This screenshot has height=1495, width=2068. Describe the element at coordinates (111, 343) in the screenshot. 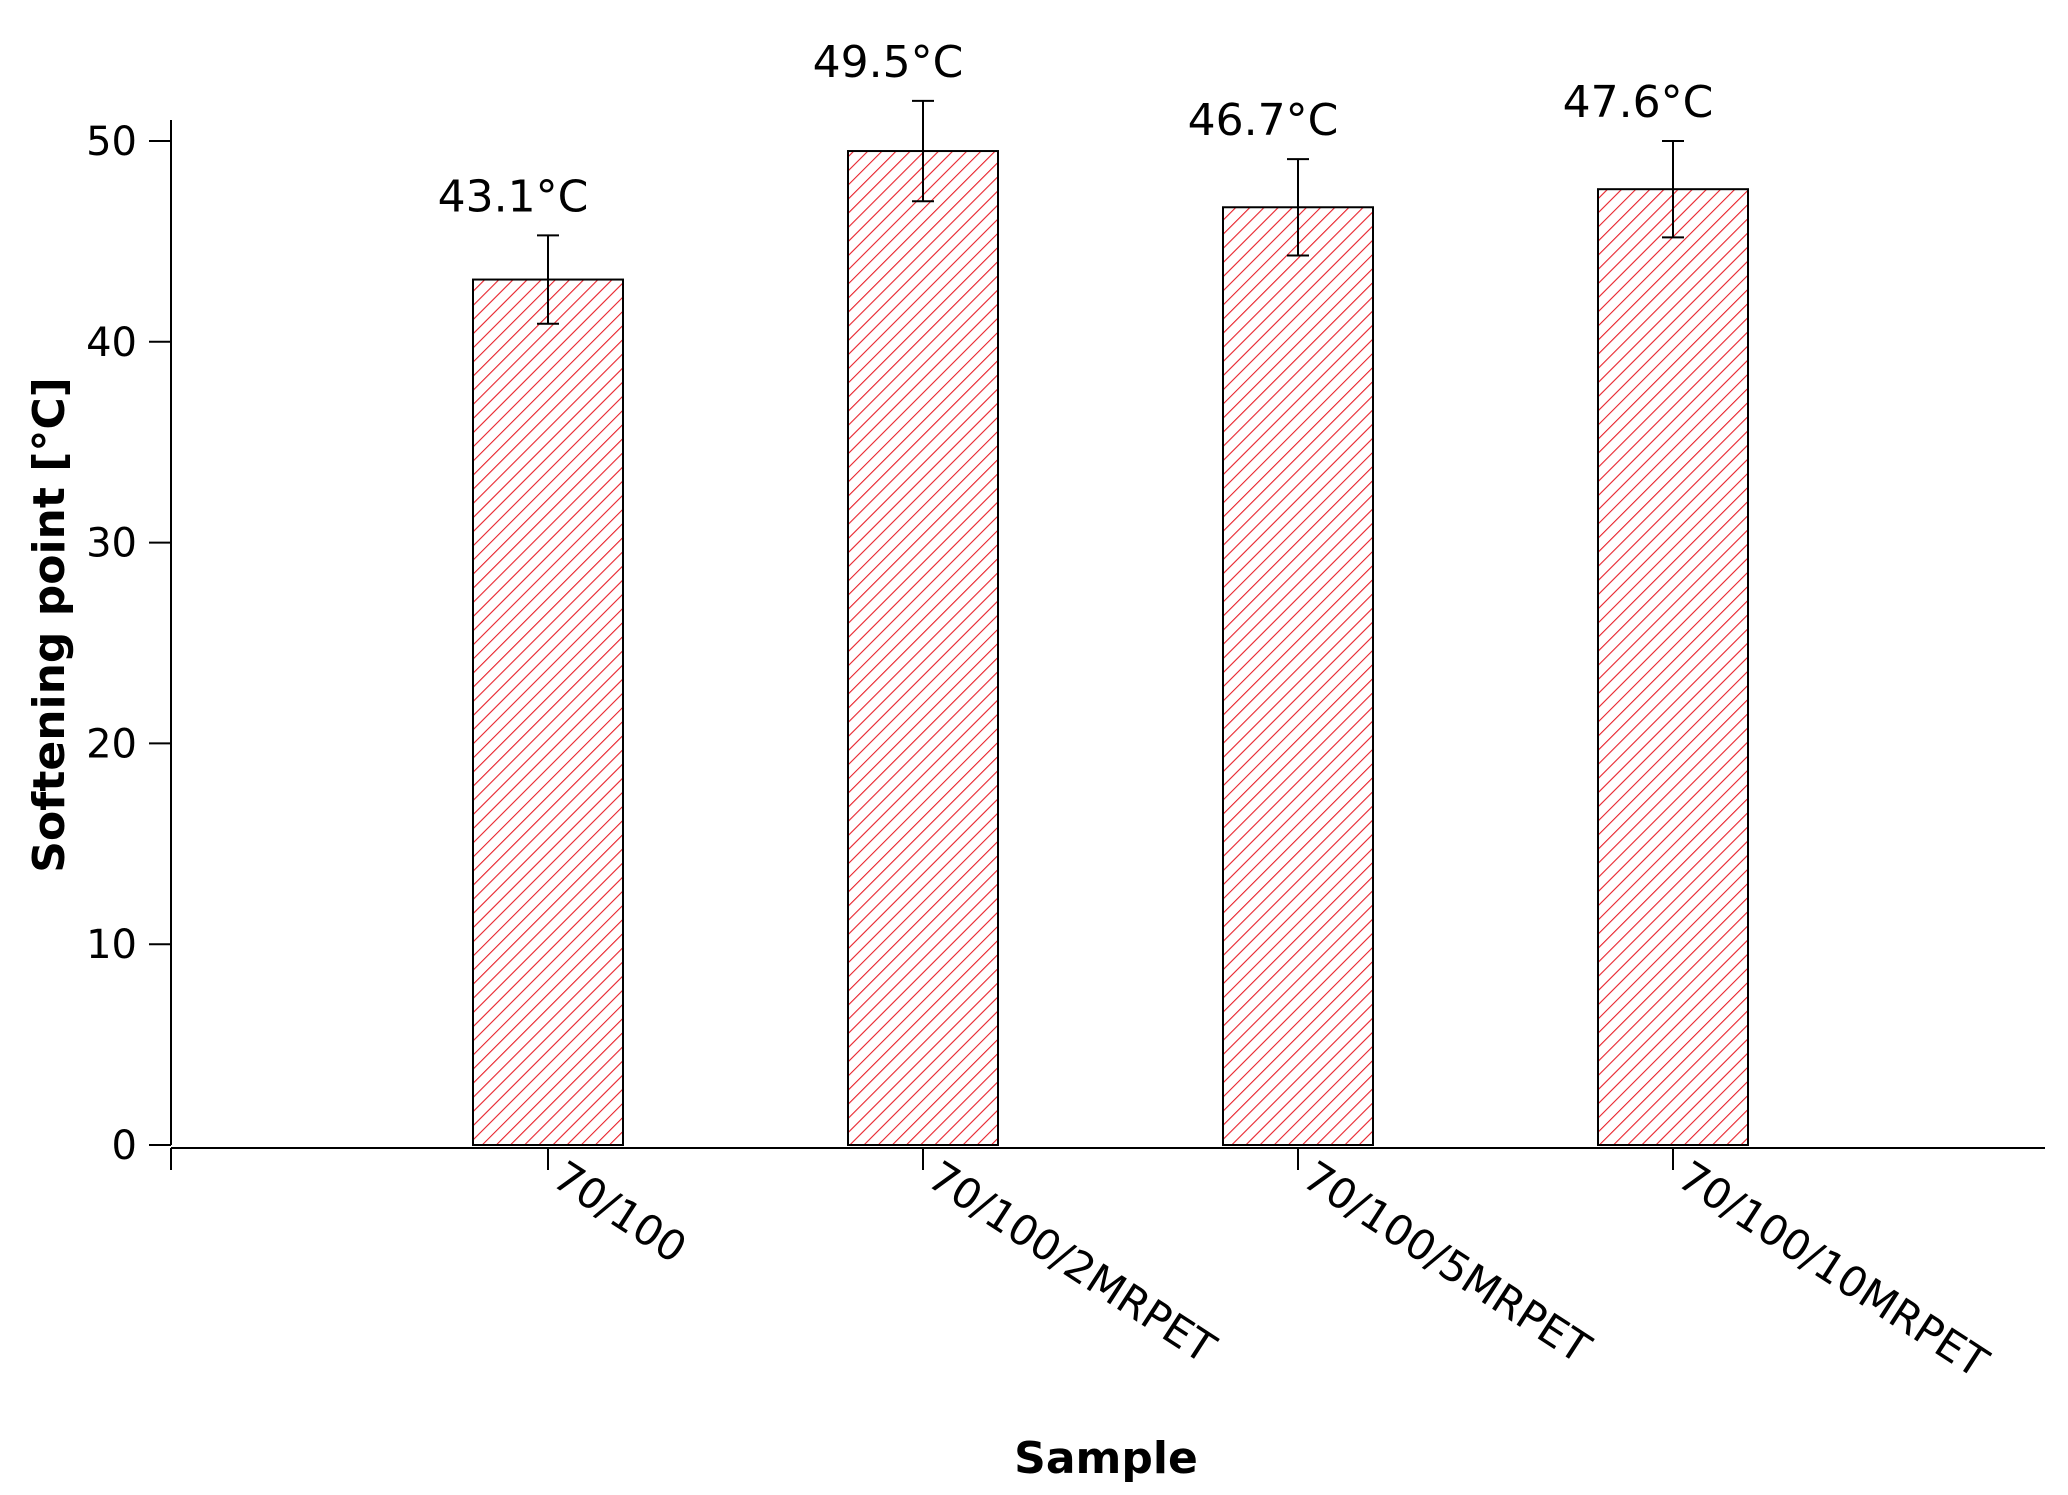

I see `y-tick-label: 40` at that location.